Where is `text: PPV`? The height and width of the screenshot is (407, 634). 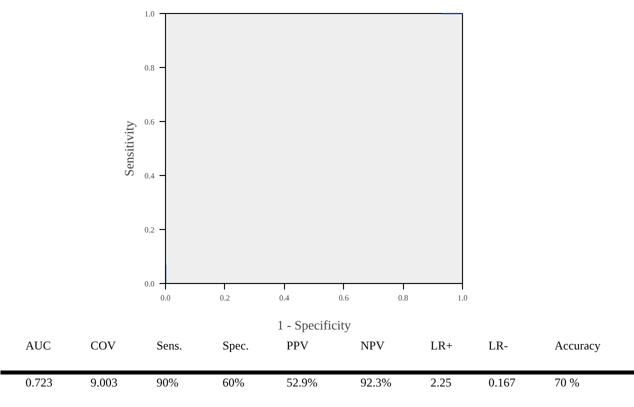 text: PPV is located at coordinates (297, 345).